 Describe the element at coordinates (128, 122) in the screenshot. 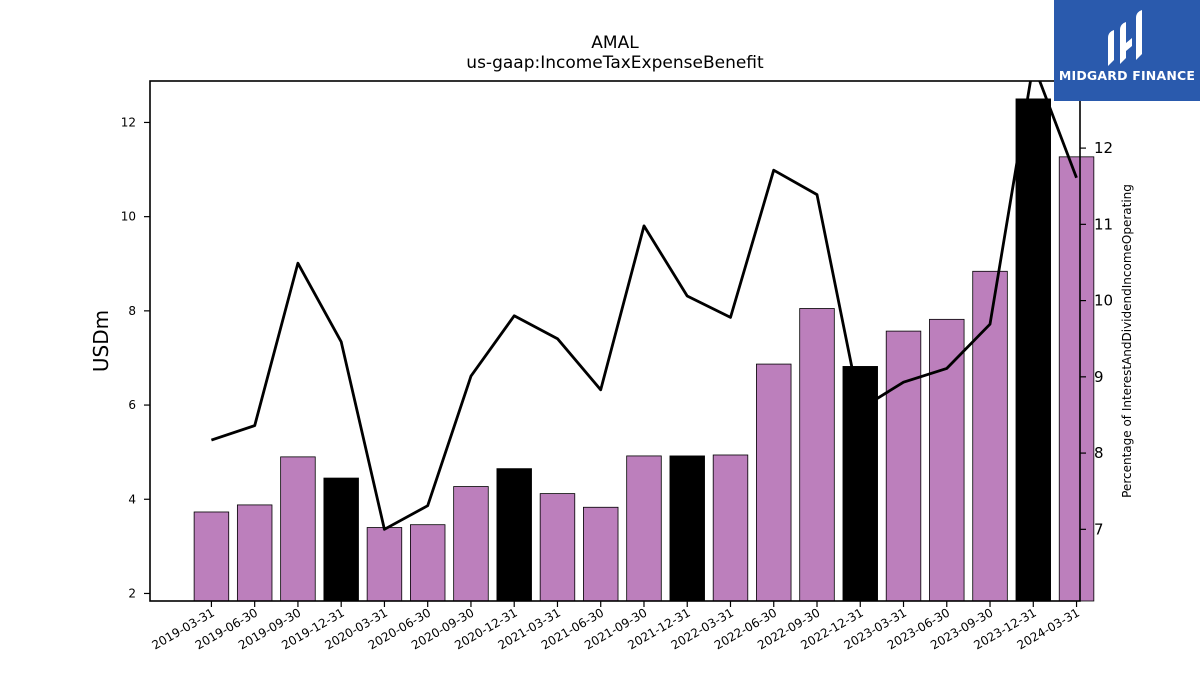

I see `y-tick-label-left-12: 12` at that location.